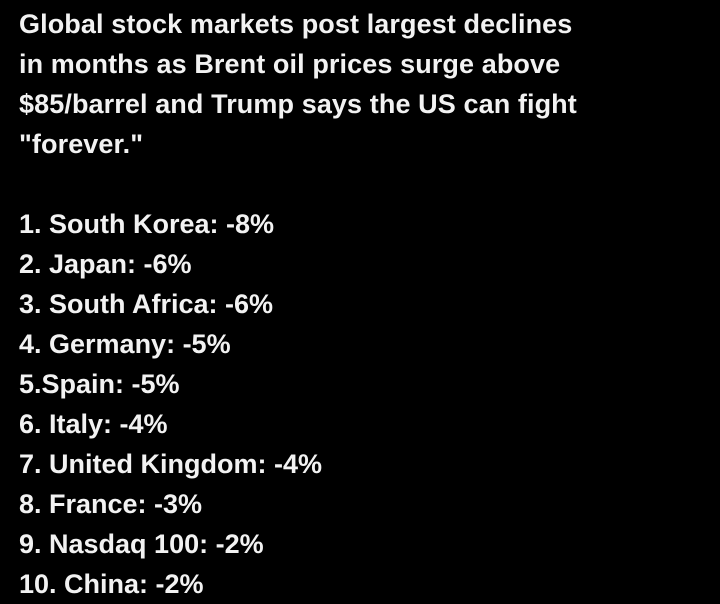 The image size is (720, 604). Describe the element at coordinates (111, 504) in the screenshot. I see `list-item: 8. France: -3%` at that location.